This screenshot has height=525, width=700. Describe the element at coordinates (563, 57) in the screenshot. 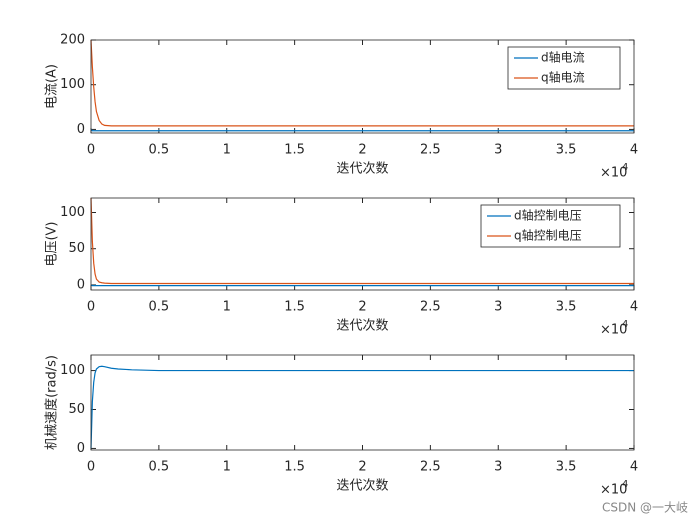

I see `legend-label: d轴电流` at that location.